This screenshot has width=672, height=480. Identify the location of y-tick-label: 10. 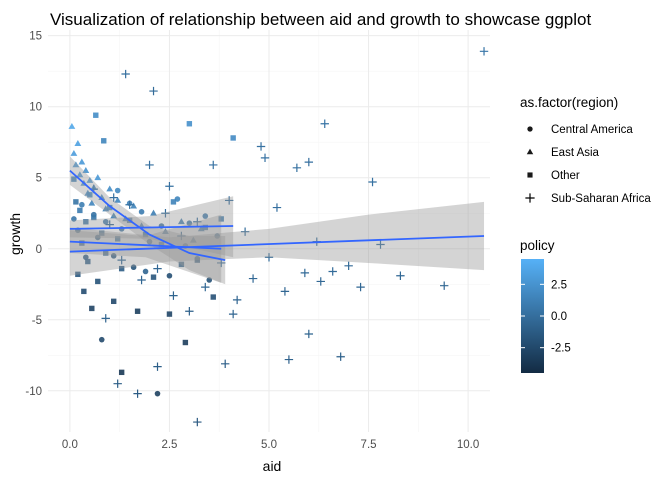
(35, 108).